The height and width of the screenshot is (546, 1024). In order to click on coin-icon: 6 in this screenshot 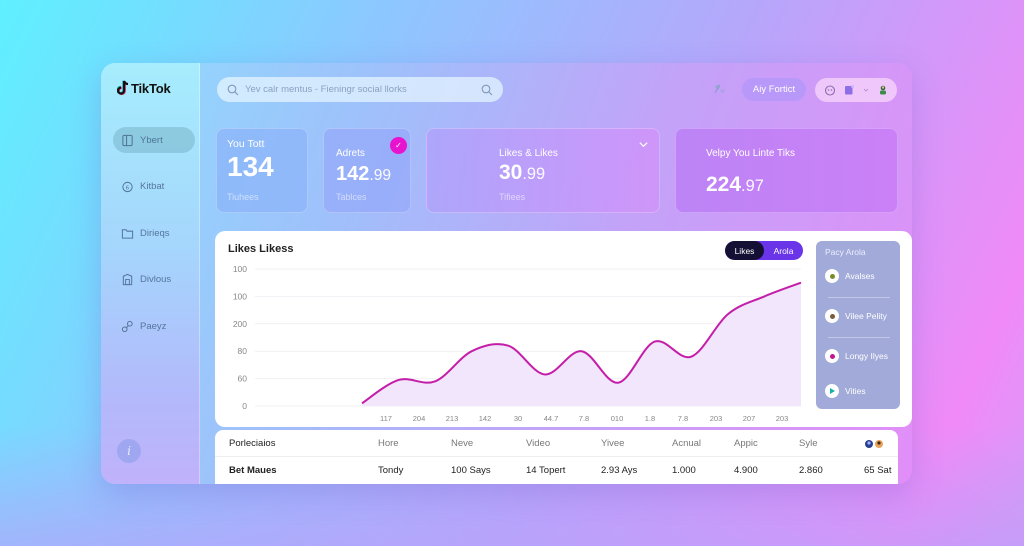, I will do `click(127, 187)`.